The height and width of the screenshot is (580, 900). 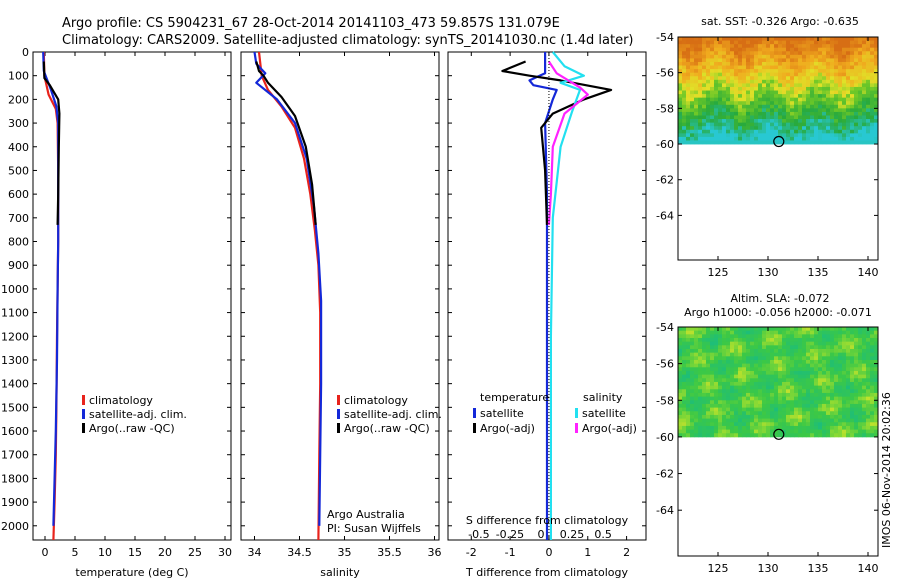 What do you see at coordinates (768, 272) in the screenshot?
I see `x-tick-label: 130` at bounding box center [768, 272].